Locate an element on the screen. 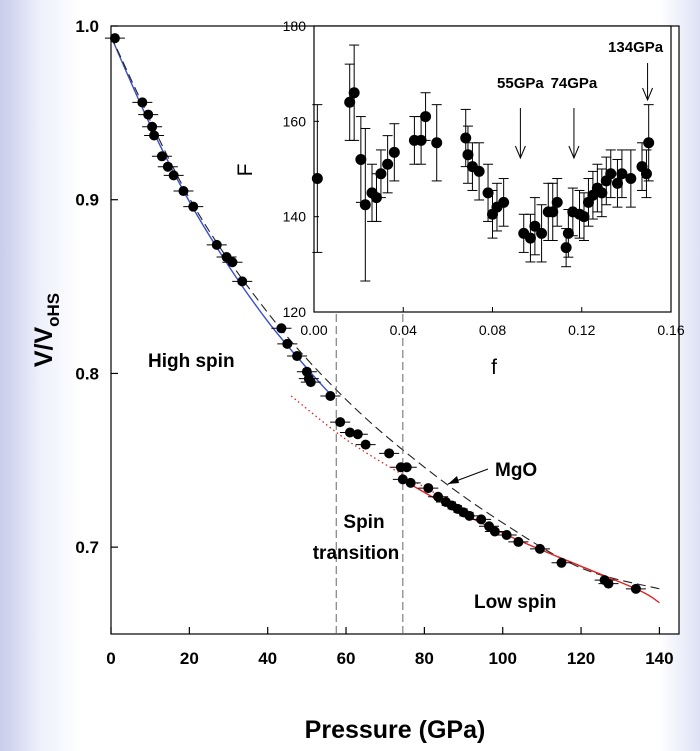  x-tick-label: 20 is located at coordinates (189, 658).